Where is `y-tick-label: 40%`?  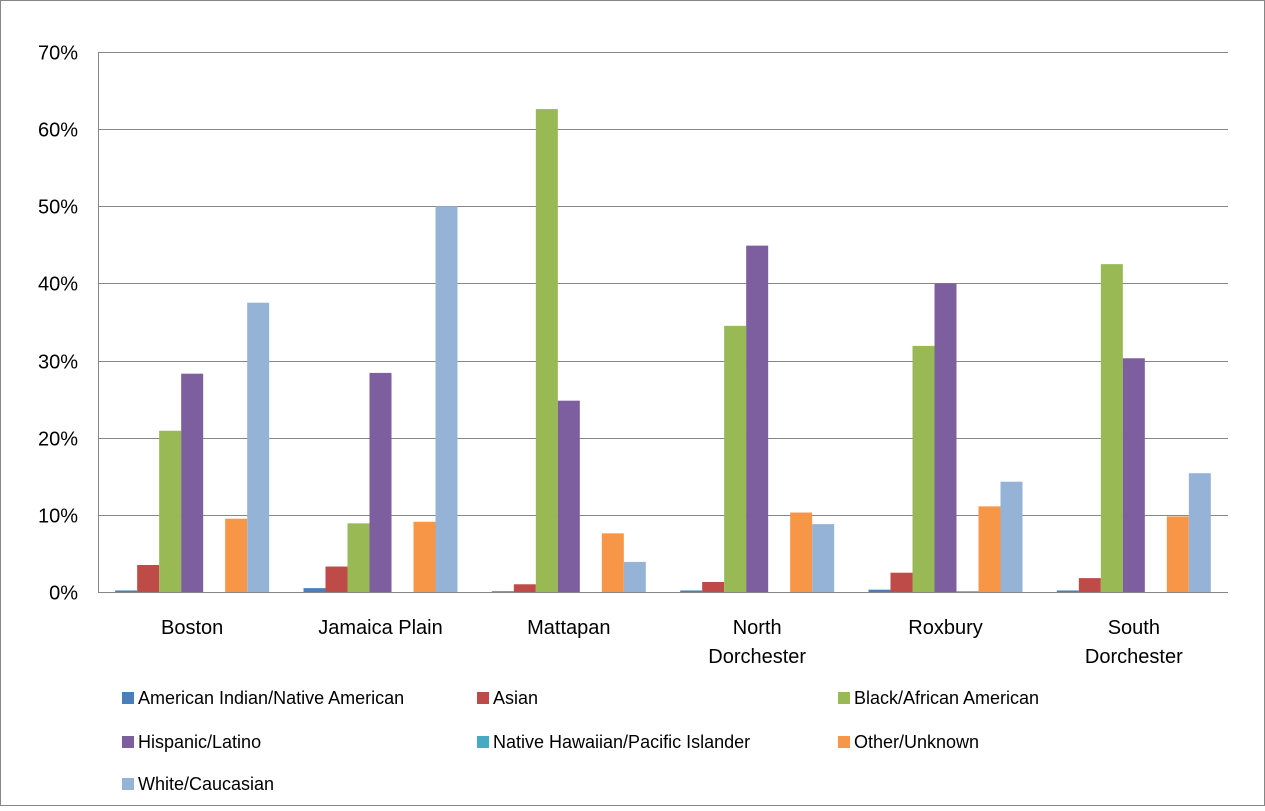 y-tick-label: 40% is located at coordinates (58, 285).